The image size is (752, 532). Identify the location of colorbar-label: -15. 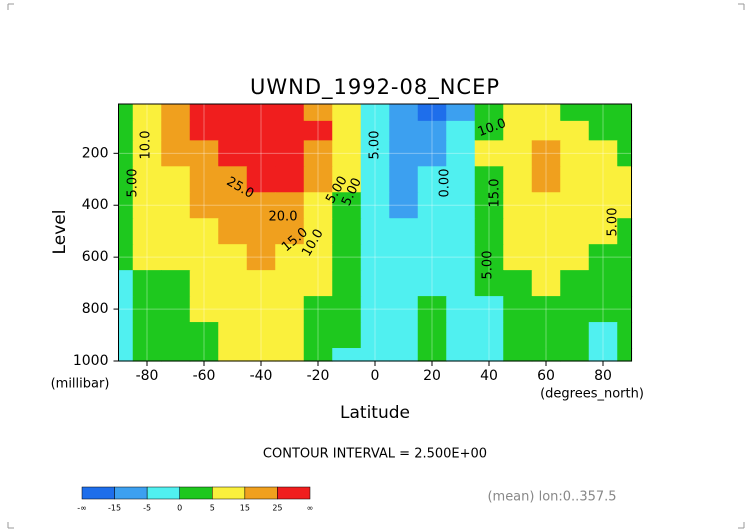
(114, 508).